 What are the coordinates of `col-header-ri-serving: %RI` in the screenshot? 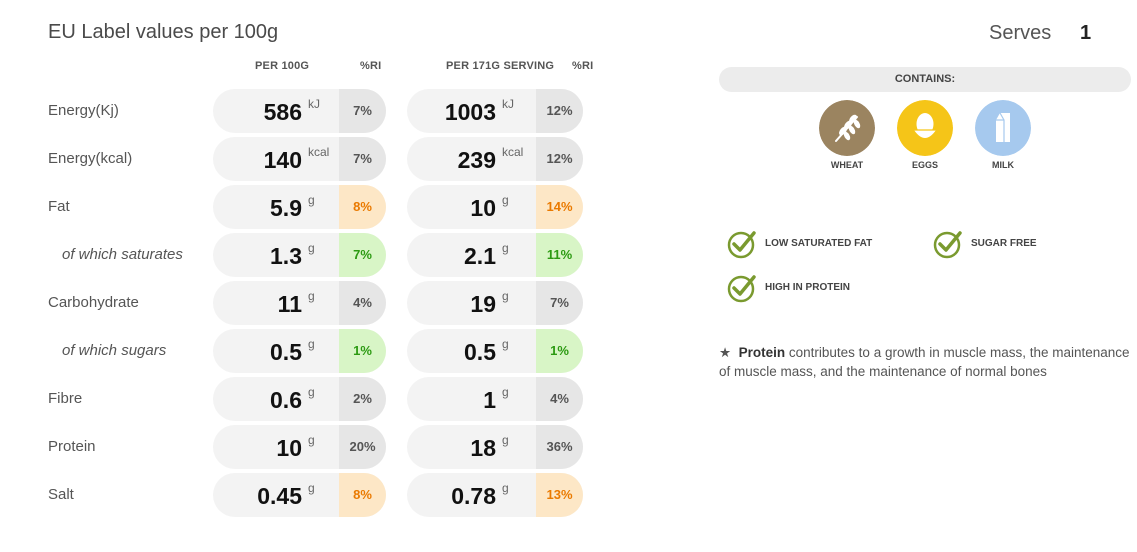 It's located at (583, 66).